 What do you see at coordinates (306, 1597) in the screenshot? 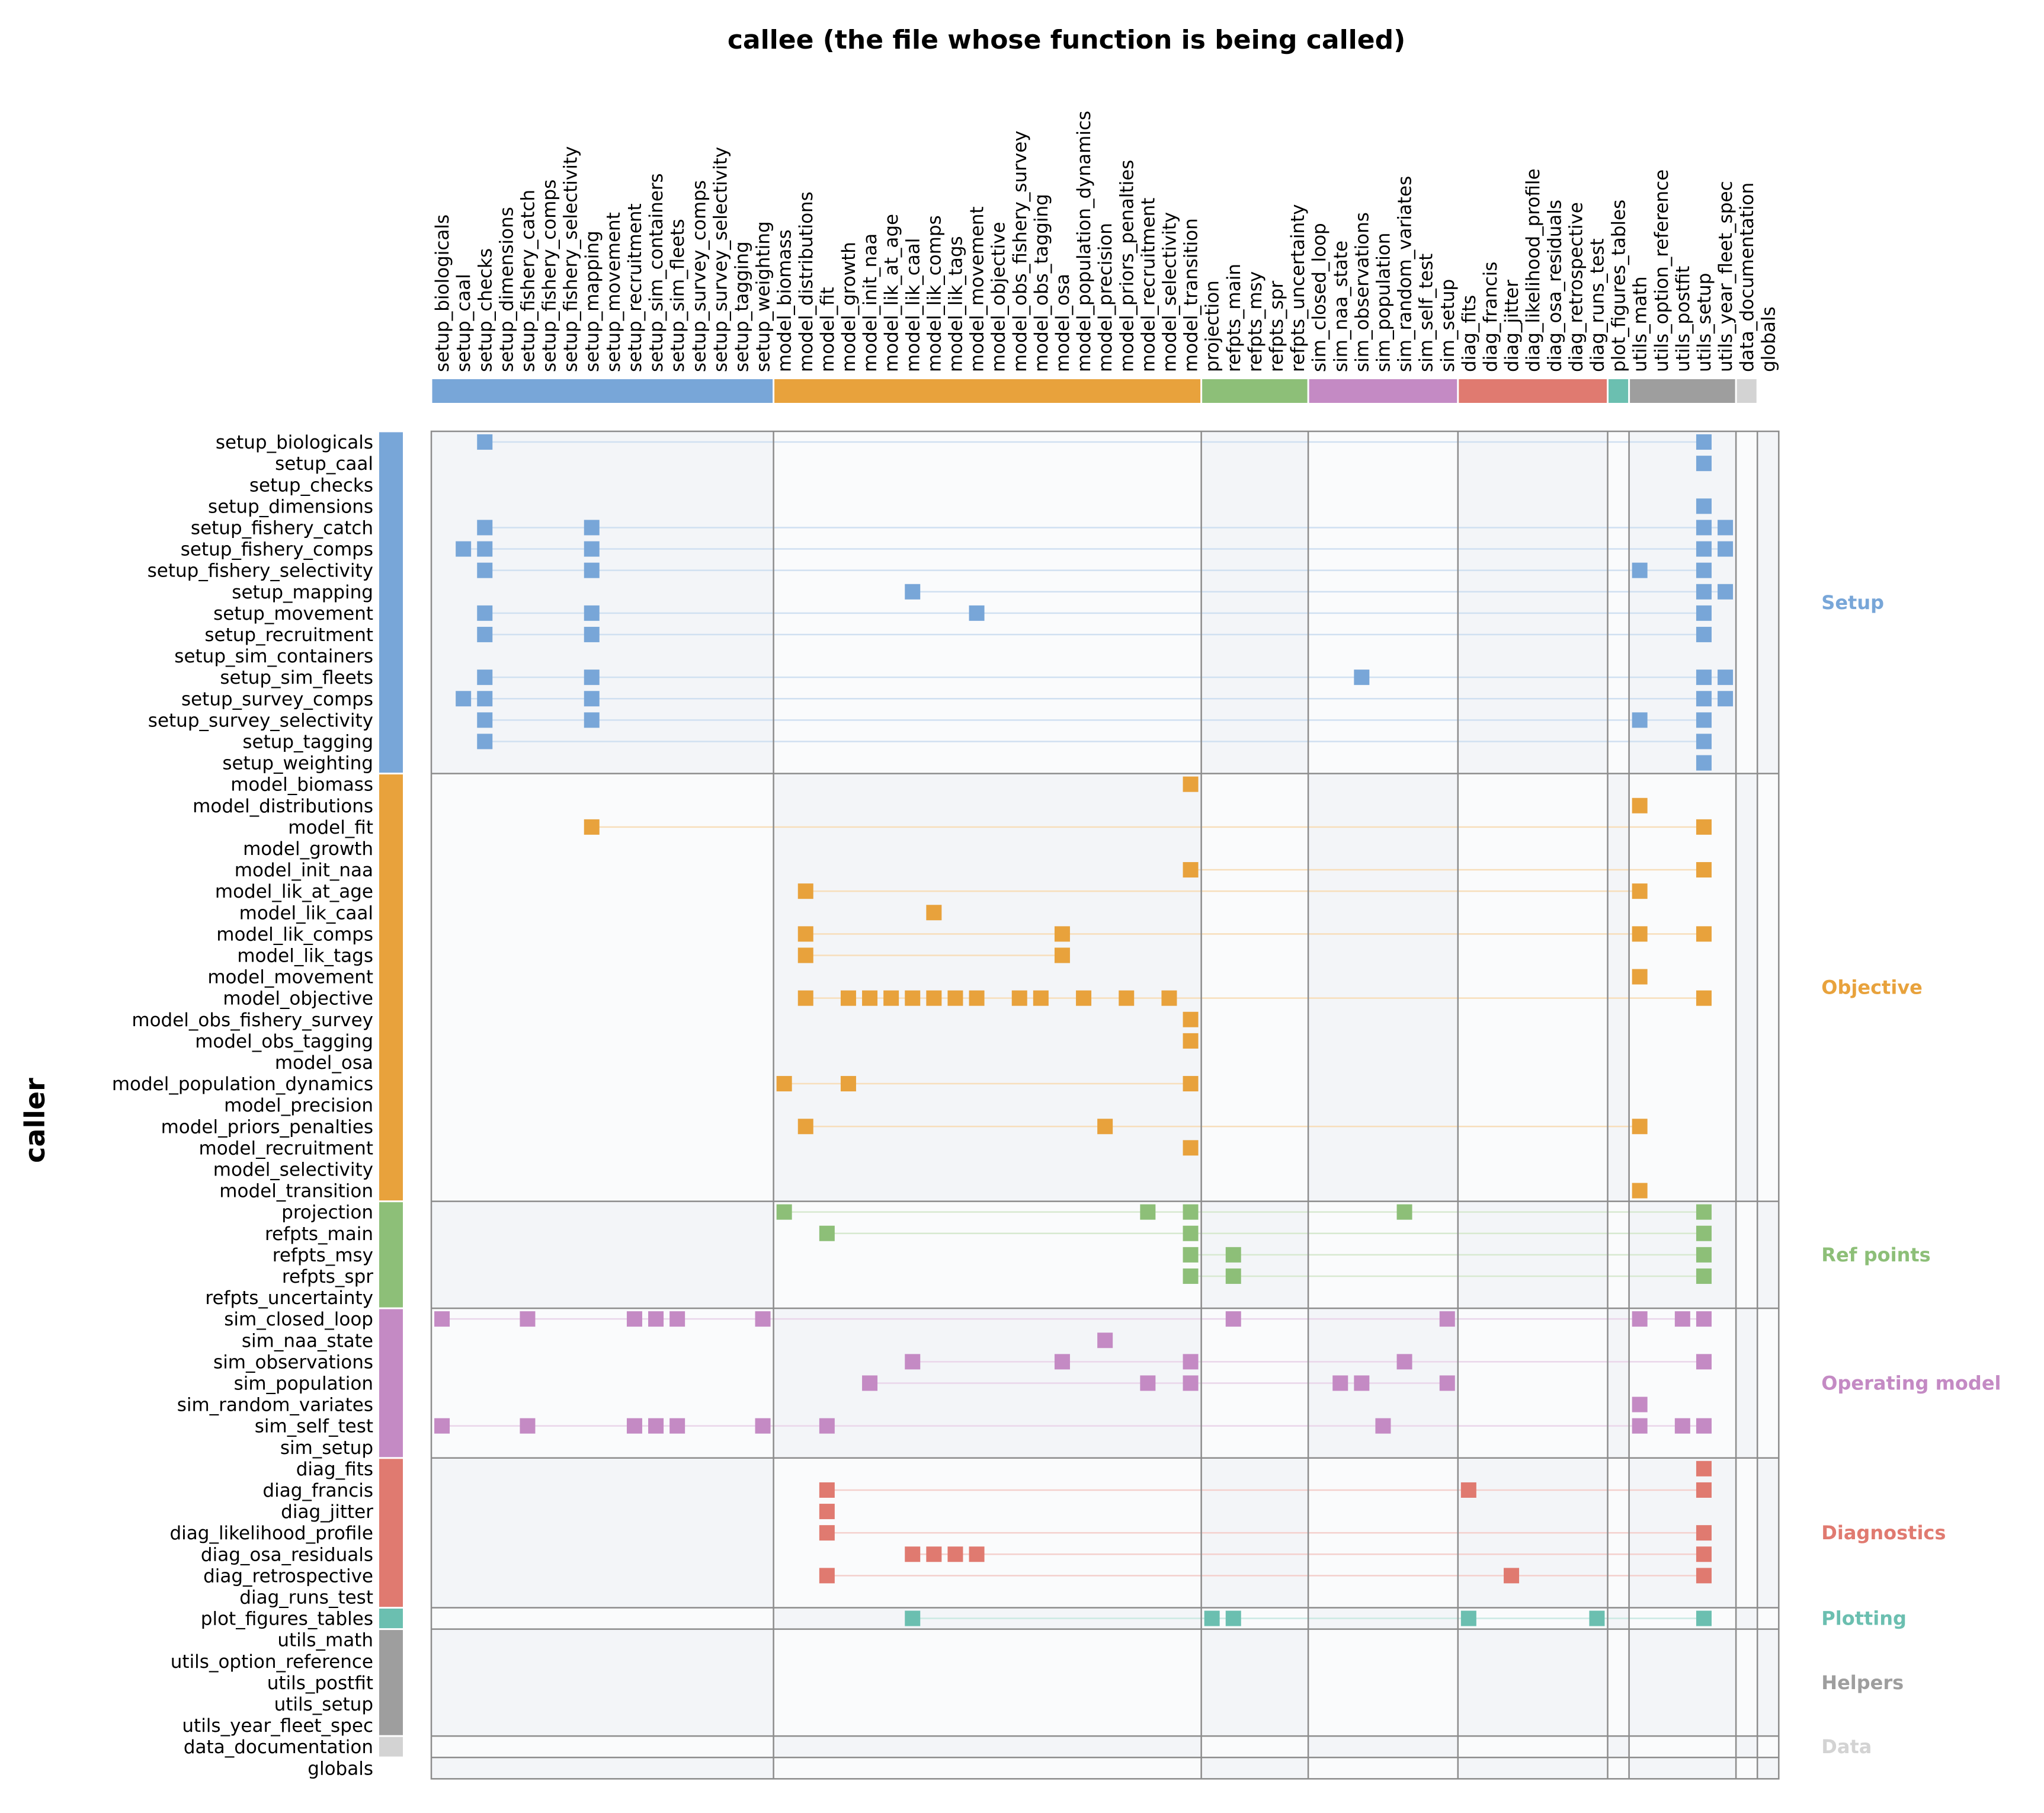
I see `row-tick-label: diag_runs_test` at bounding box center [306, 1597].